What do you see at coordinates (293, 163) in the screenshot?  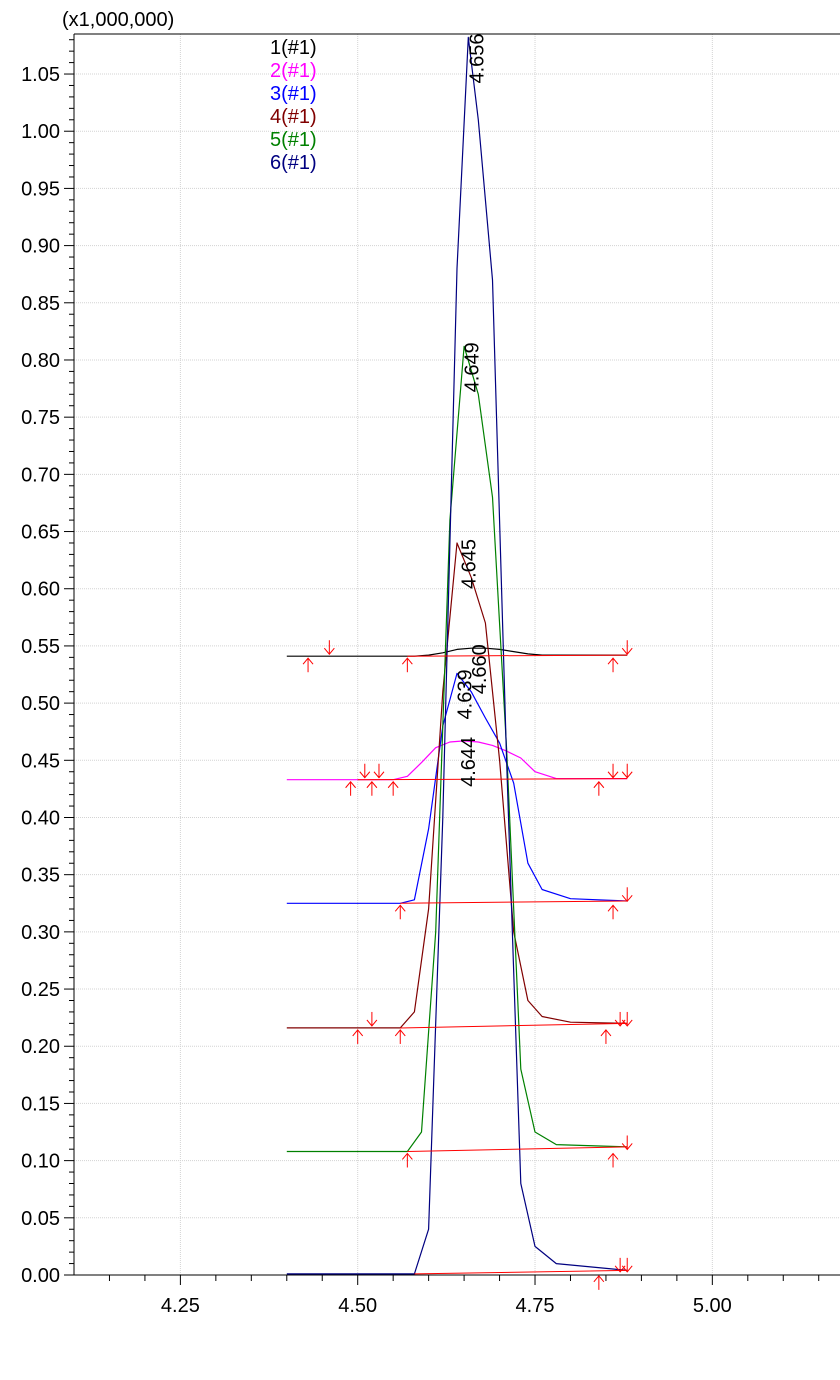 I see `legend-entry: 6(#1)` at bounding box center [293, 163].